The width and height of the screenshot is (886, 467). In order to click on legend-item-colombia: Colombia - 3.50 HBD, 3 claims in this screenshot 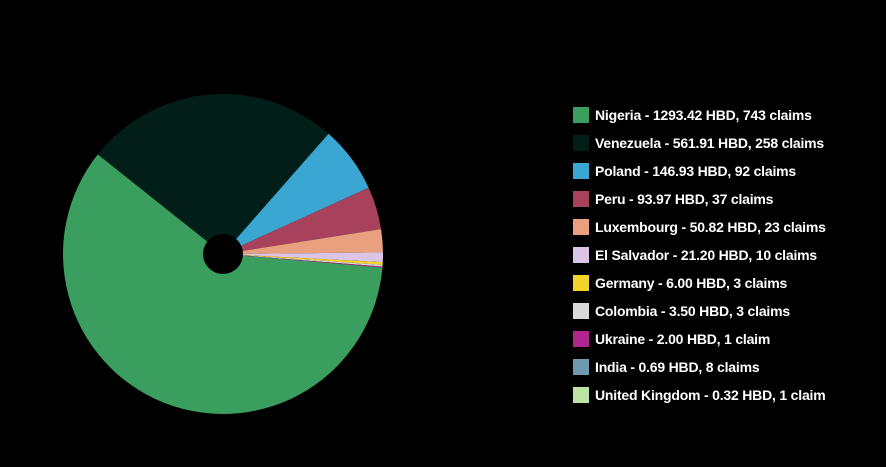, I will do `click(723, 311)`.